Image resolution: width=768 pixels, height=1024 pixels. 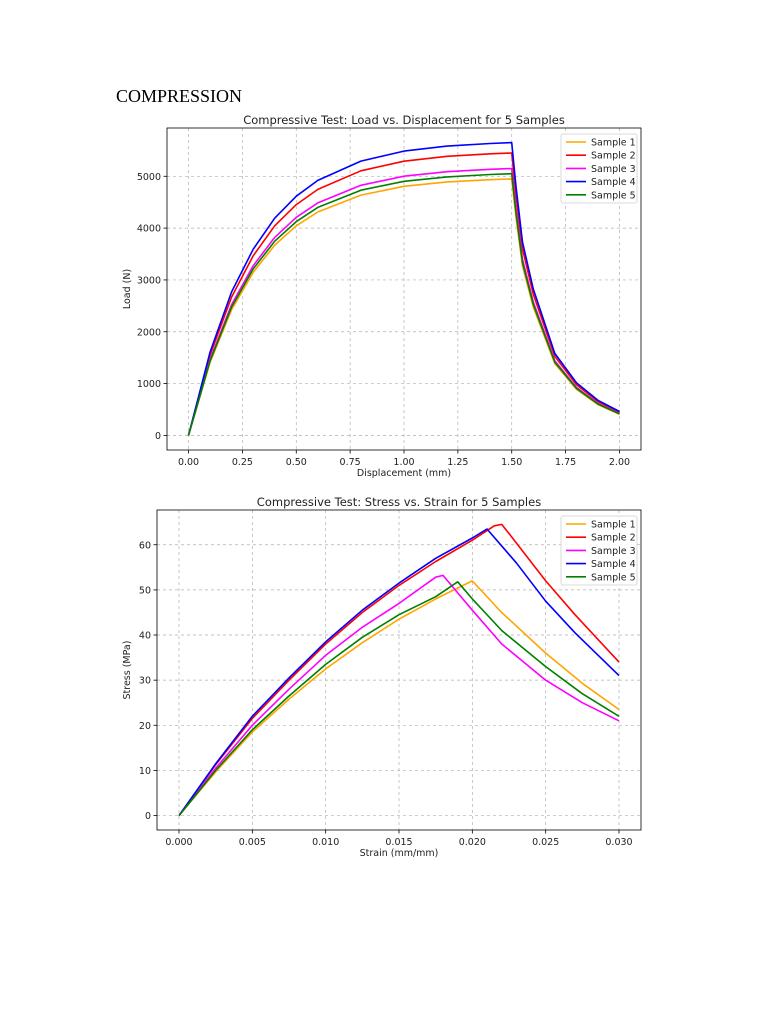 I want to click on x-tick-label: 1.75, so click(x=565, y=462).